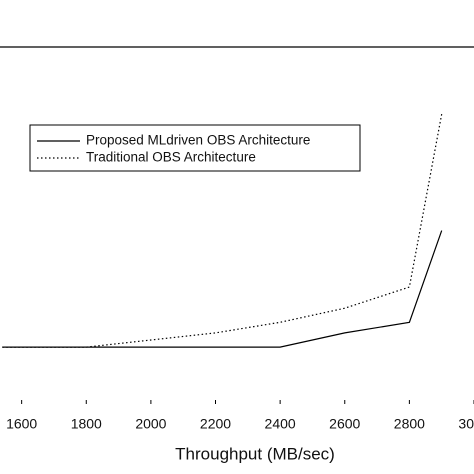 The width and height of the screenshot is (474, 474). I want to click on x-tick-label: 1600, so click(21, 424).